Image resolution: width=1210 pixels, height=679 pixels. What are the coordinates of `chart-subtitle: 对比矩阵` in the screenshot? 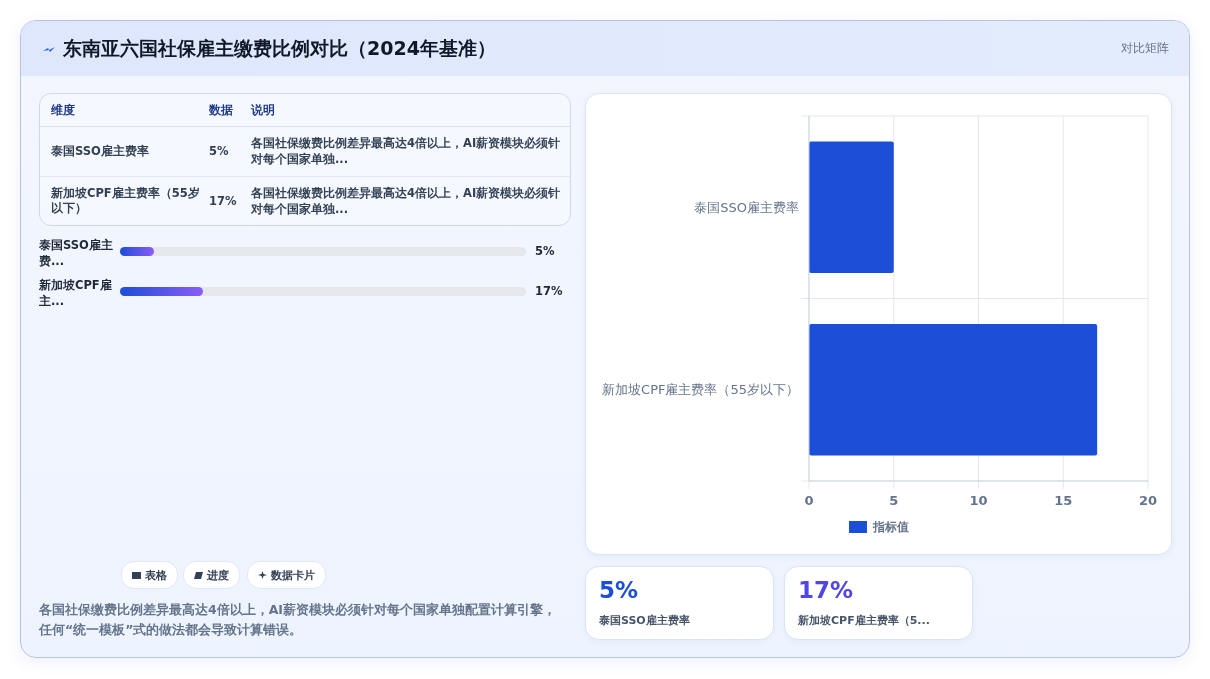 It's located at (1145, 48).